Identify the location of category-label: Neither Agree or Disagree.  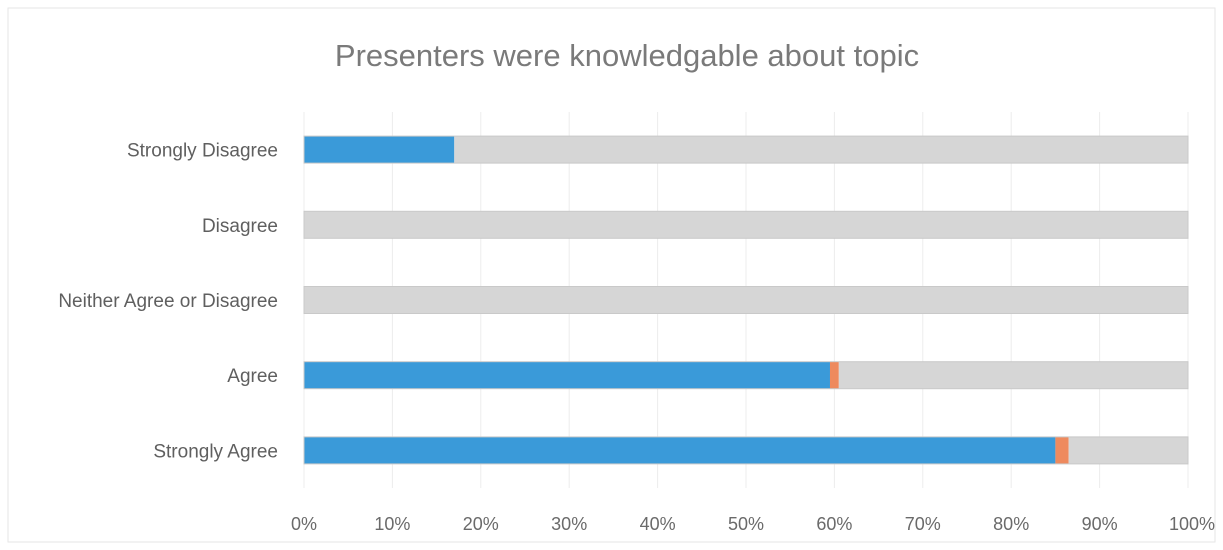
(168, 301).